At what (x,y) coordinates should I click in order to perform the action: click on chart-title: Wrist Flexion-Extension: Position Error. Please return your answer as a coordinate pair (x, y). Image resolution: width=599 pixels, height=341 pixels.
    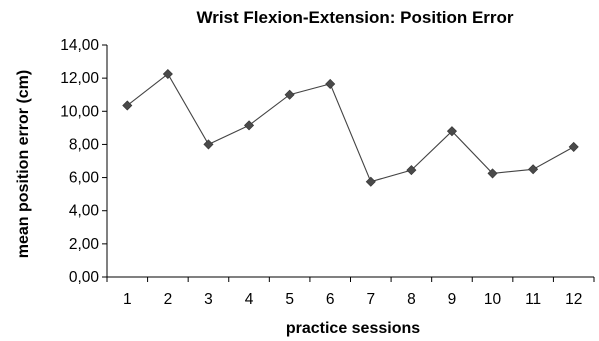
    Looking at the image, I should click on (354, 17).